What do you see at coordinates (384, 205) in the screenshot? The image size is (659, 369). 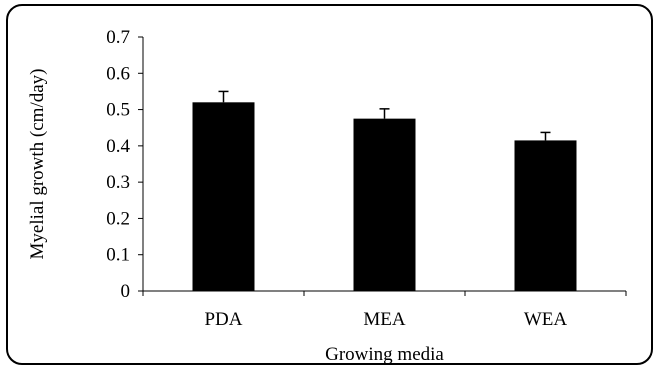 I see `bar-mea` at bounding box center [384, 205].